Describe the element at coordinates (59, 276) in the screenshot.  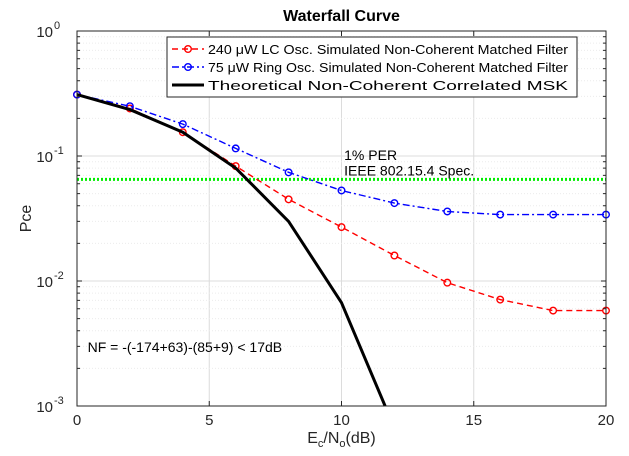
I see `y-tick-exponent-2: -2` at that location.